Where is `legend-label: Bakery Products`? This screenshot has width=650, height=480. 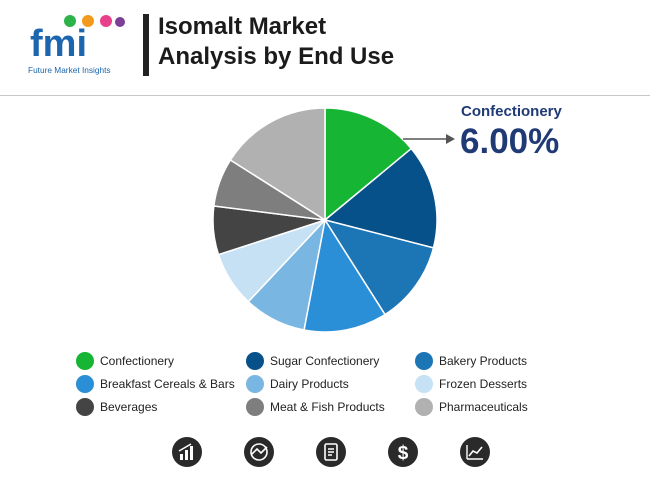
legend-label: Bakery Products is located at coordinates (483, 361).